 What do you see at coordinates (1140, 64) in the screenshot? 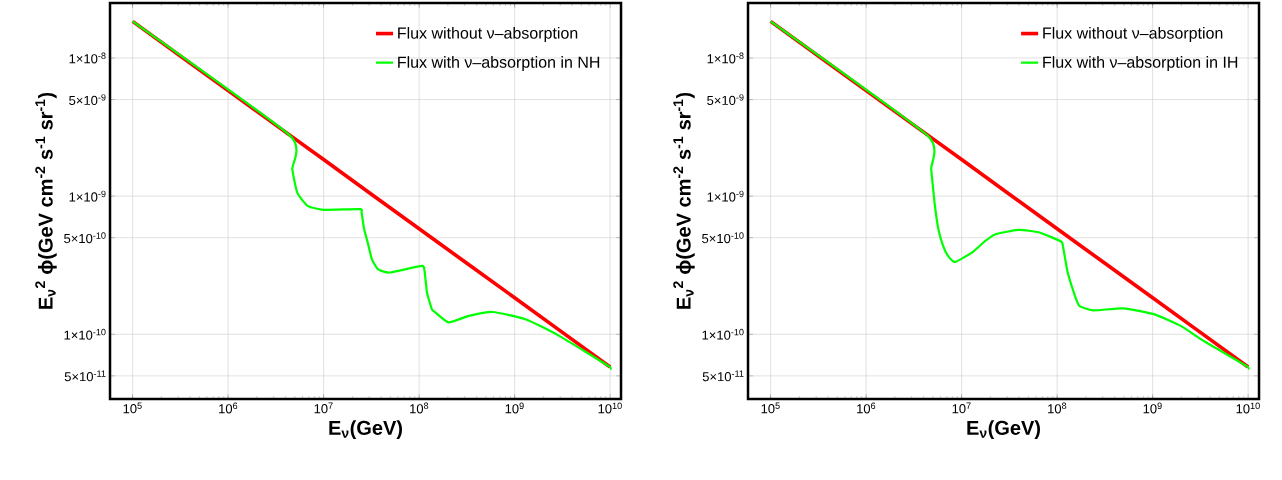
I see `legend-label: Flux with ν–absorption in IH` at bounding box center [1140, 64].